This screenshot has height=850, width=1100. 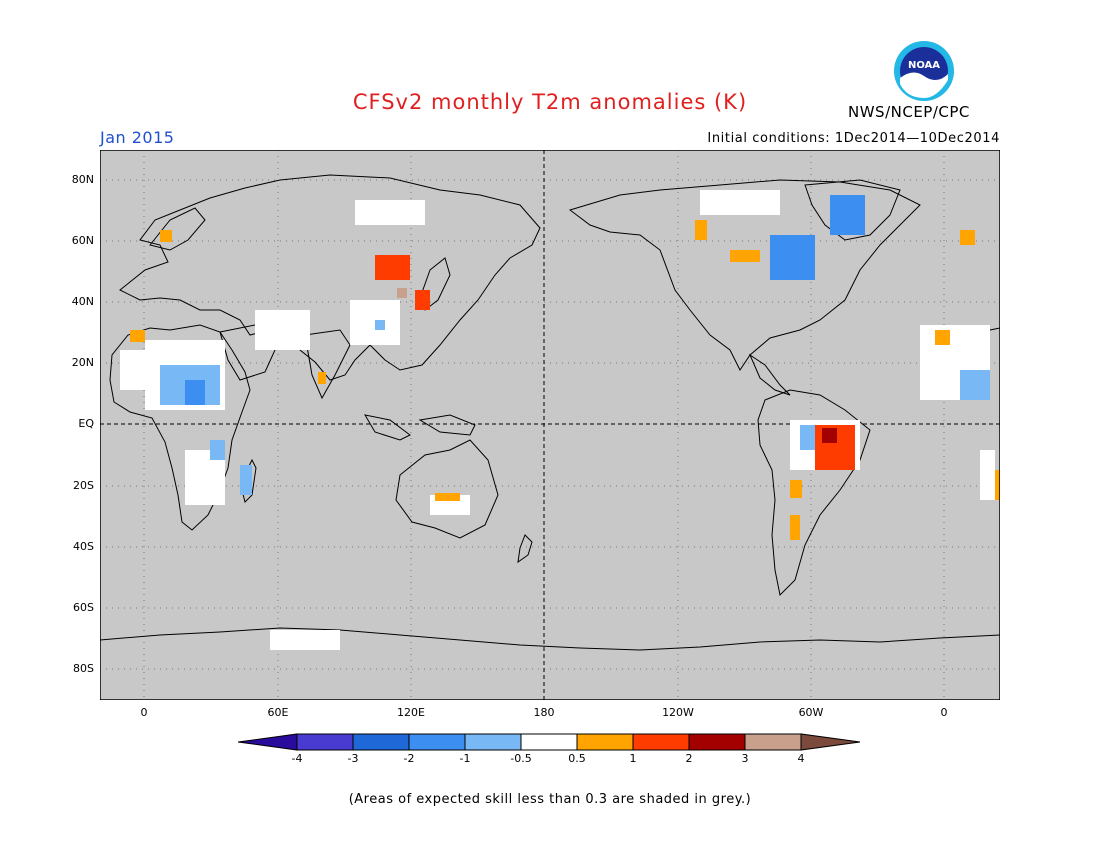 I want to click on colorbar-label: -0.5, so click(x=521, y=758).